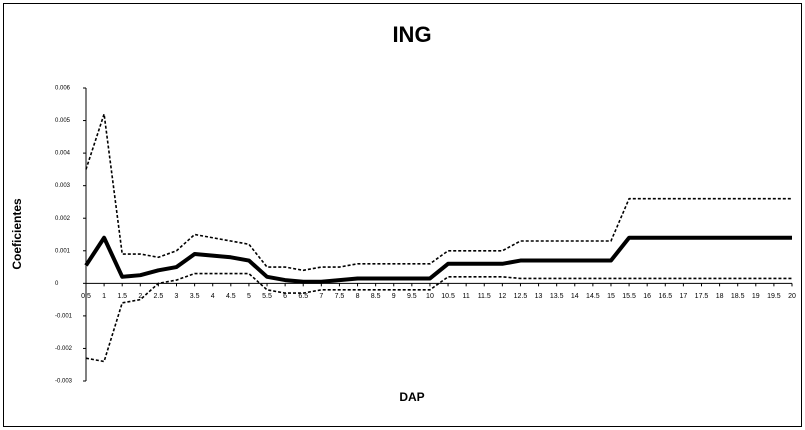 The image size is (805, 430). Describe the element at coordinates (64, 349) in the screenshot. I see `y-tick-label: -0.002` at that location.